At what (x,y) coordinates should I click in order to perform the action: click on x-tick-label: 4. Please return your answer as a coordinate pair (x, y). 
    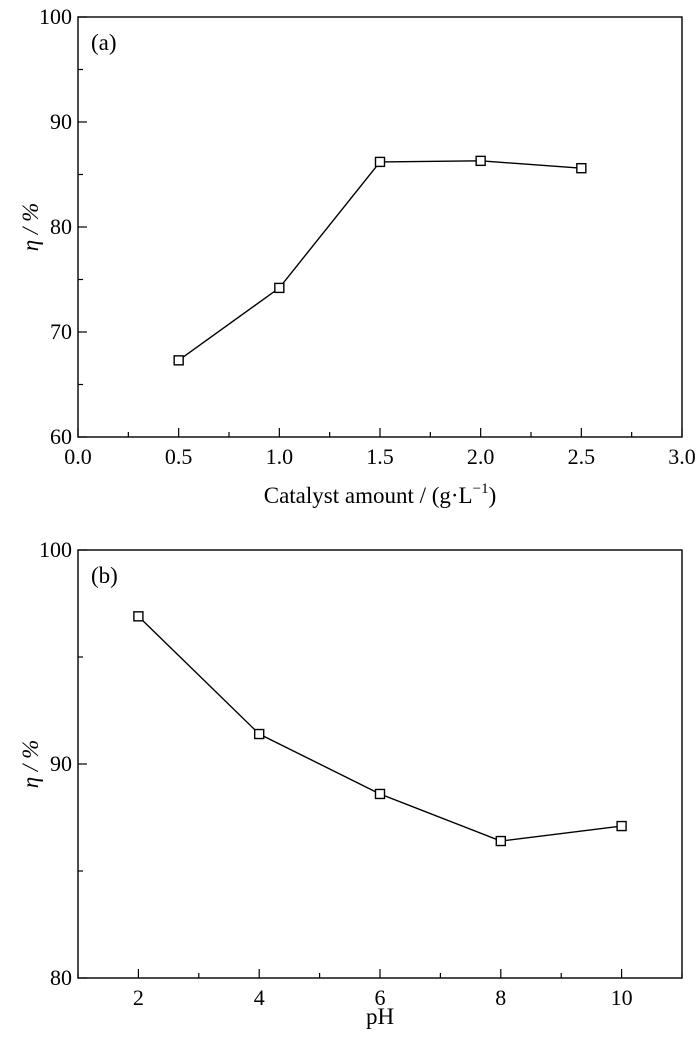
    Looking at the image, I should click on (259, 997).